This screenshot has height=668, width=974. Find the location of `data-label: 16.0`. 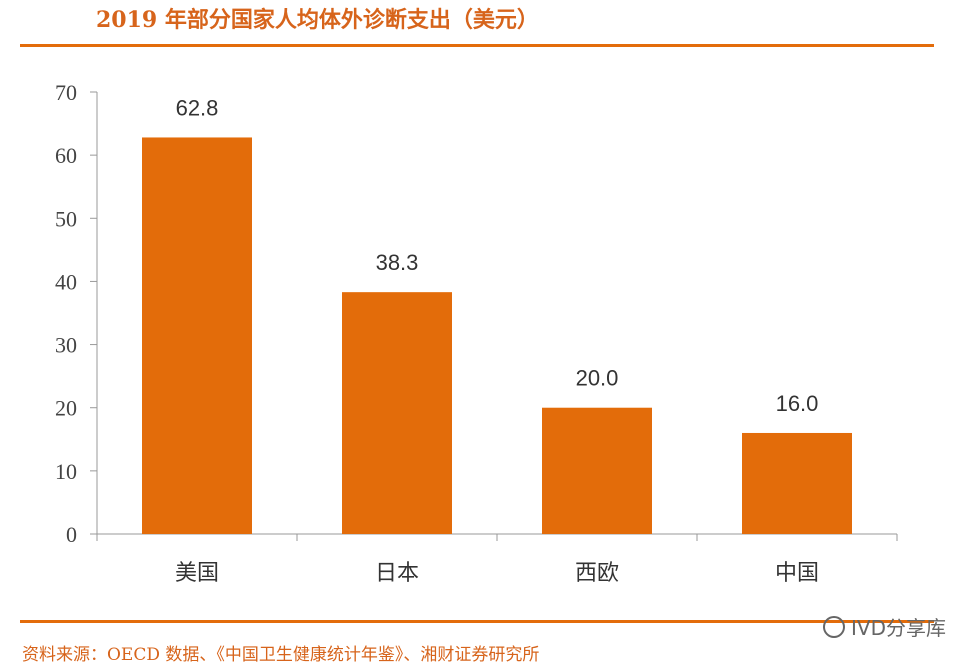

data-label: 16.0 is located at coordinates (797, 403).